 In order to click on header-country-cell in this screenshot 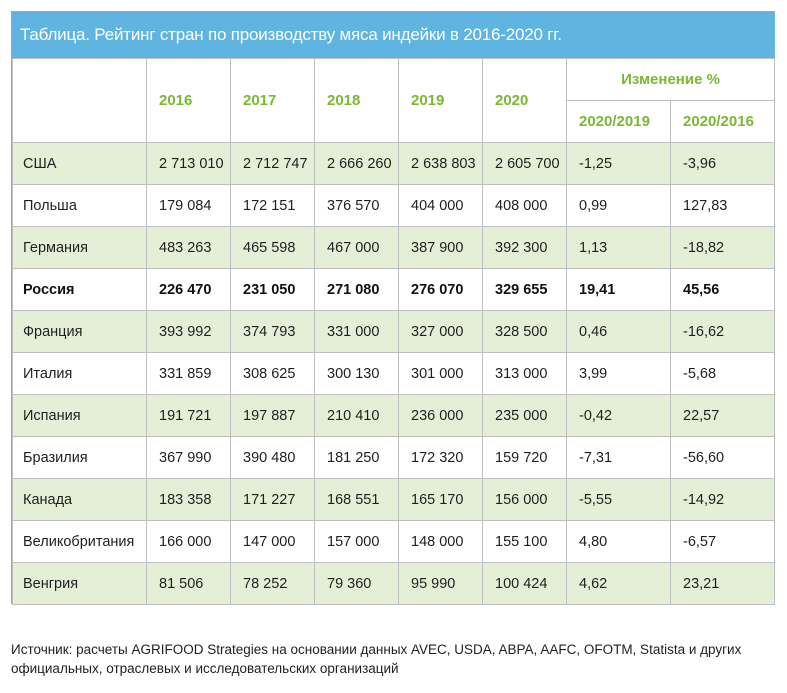, I will do `click(79, 100)`.